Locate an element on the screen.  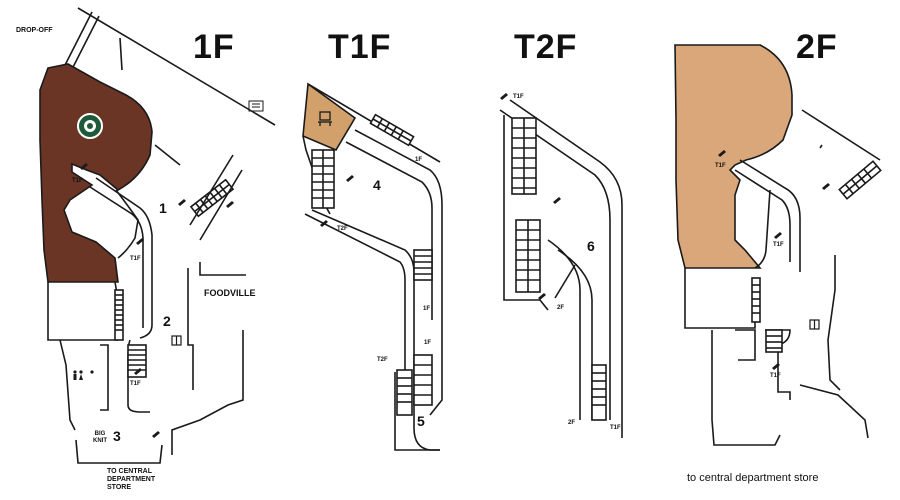
floor-t2f-plan is located at coordinates (561, 268).